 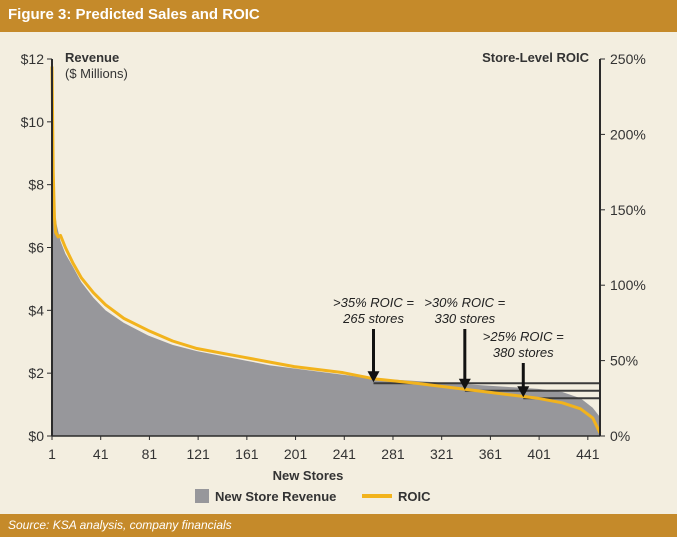 What do you see at coordinates (464, 302) in the screenshot?
I see `annotation-line1-2: >30% ROIC =` at bounding box center [464, 302].